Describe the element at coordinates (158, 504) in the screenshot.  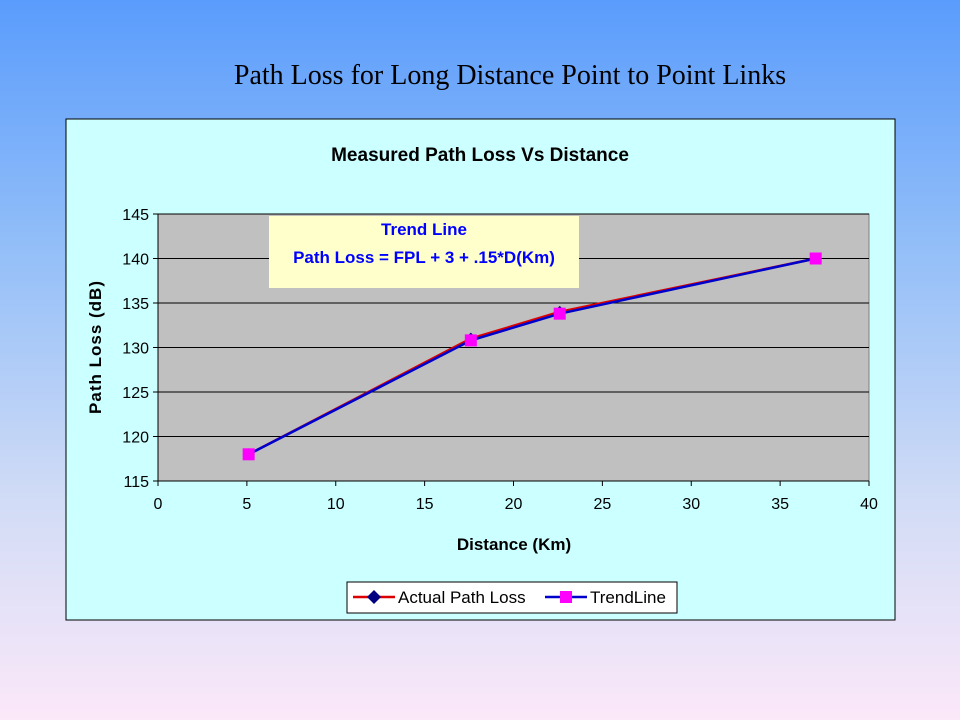
I see `x-tick-label: 0` at that location.